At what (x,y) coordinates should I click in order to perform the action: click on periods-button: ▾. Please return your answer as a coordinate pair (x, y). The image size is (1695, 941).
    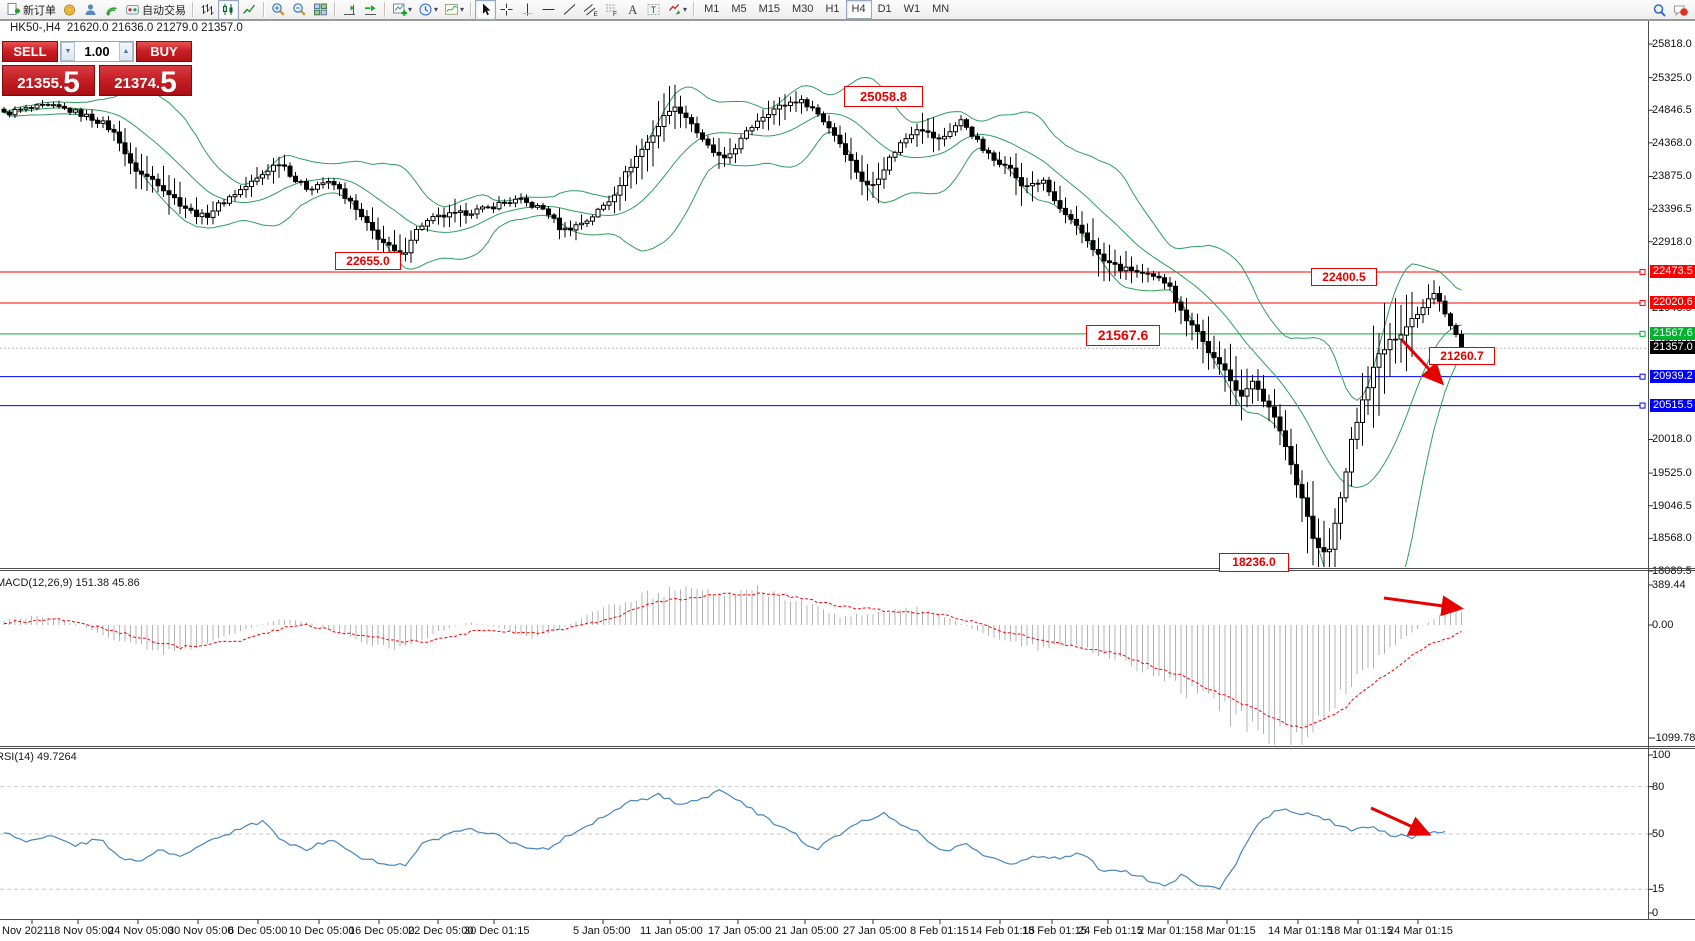
    Looking at the image, I should click on (428, 10).